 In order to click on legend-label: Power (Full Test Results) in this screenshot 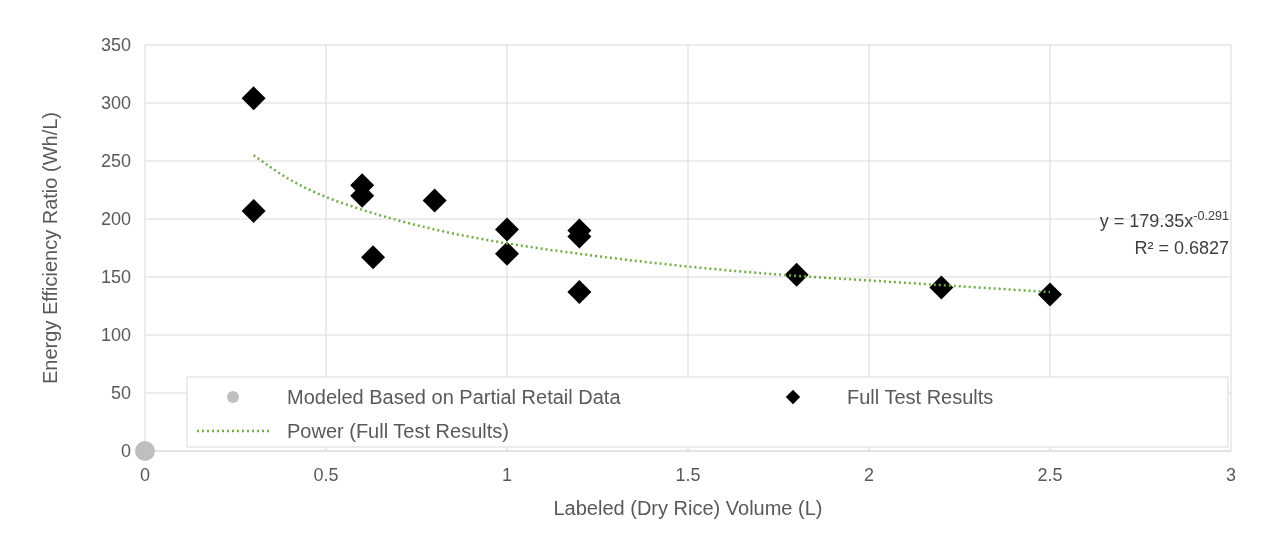, I will do `click(398, 431)`.